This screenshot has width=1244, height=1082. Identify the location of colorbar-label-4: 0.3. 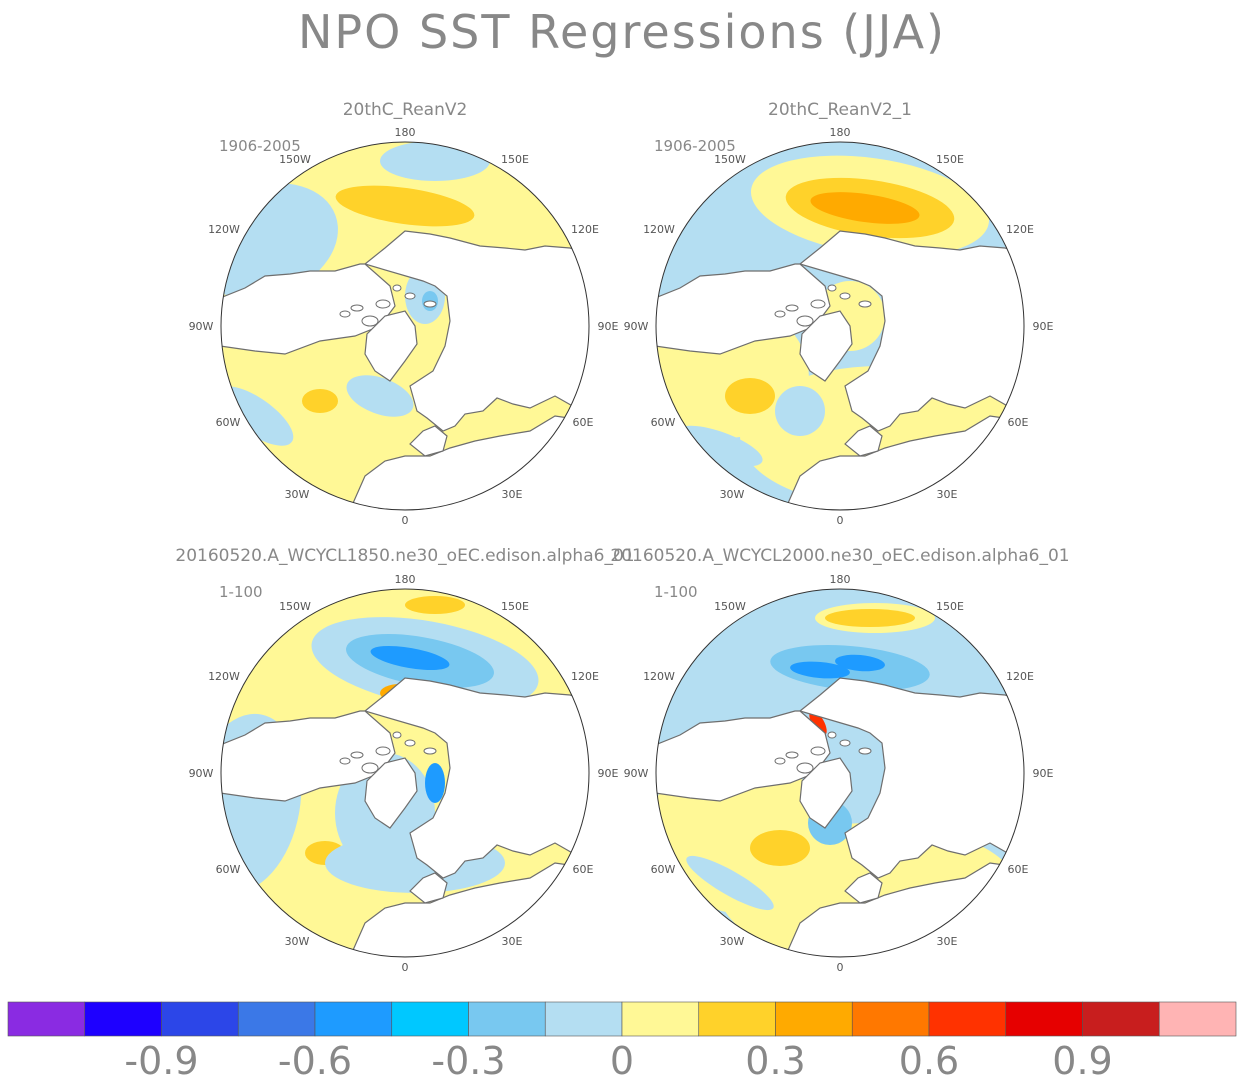
(775, 1060).